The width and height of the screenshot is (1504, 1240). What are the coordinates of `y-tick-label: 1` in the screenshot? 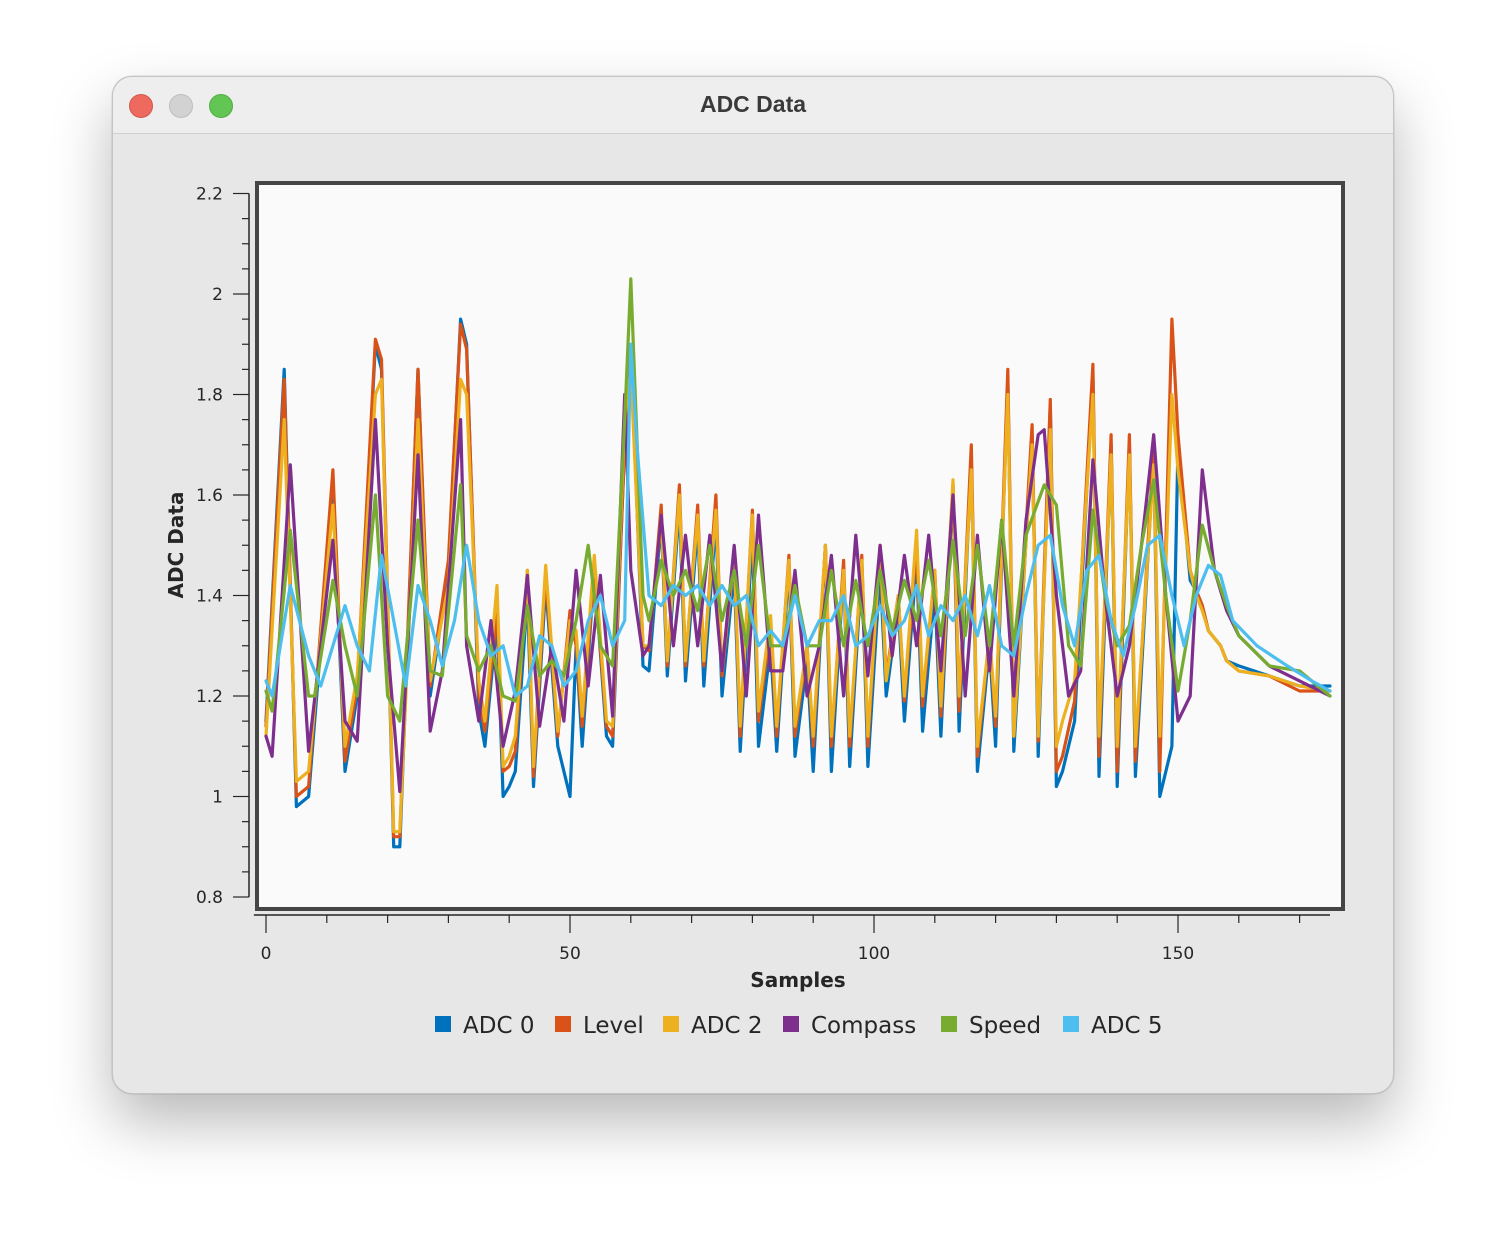 It's located at (217, 798).